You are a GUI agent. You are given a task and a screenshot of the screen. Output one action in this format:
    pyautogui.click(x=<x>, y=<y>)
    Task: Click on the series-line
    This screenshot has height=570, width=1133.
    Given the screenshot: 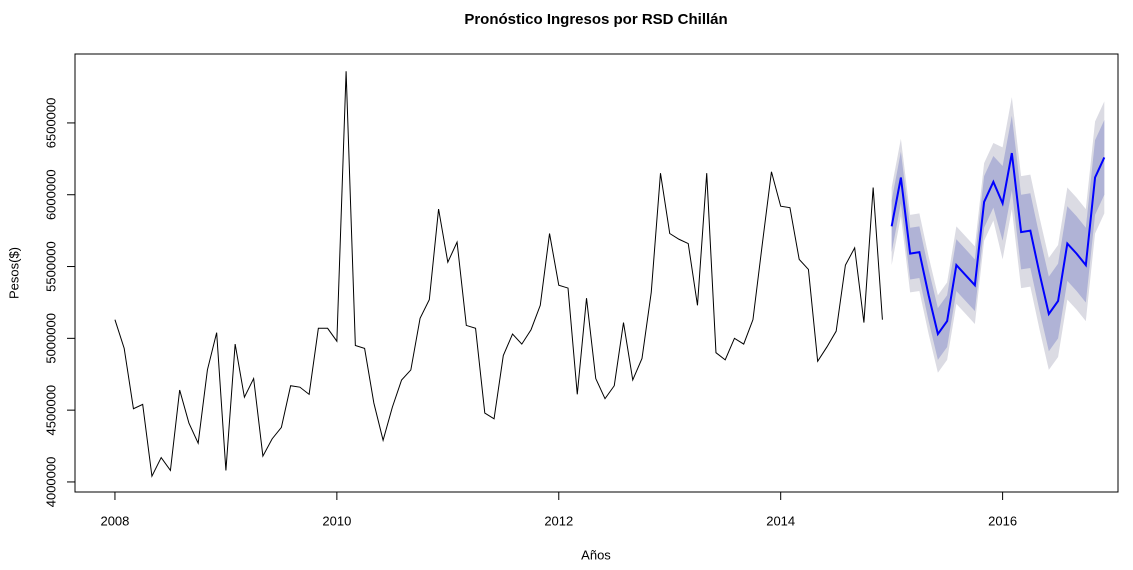 What is the action you would take?
    pyautogui.click(x=998, y=244)
    